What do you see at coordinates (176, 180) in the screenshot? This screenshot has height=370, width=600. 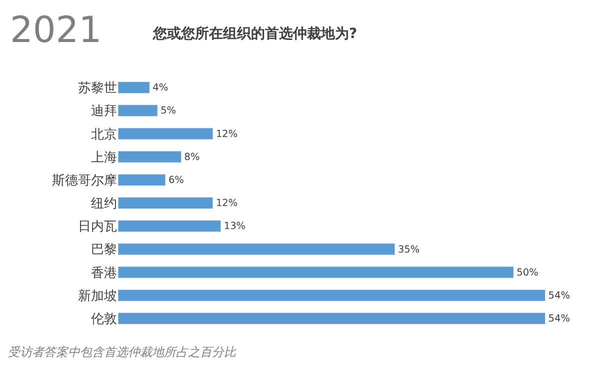 I see `data-label: 6%` at bounding box center [176, 180].